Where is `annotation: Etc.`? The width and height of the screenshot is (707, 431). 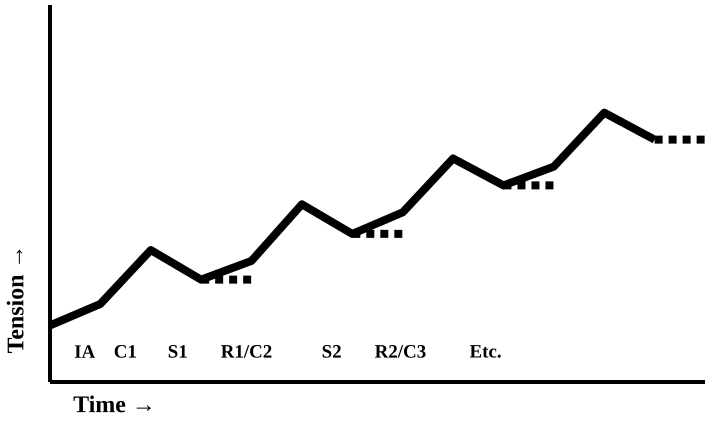 annotation: Etc. is located at coordinates (485, 351).